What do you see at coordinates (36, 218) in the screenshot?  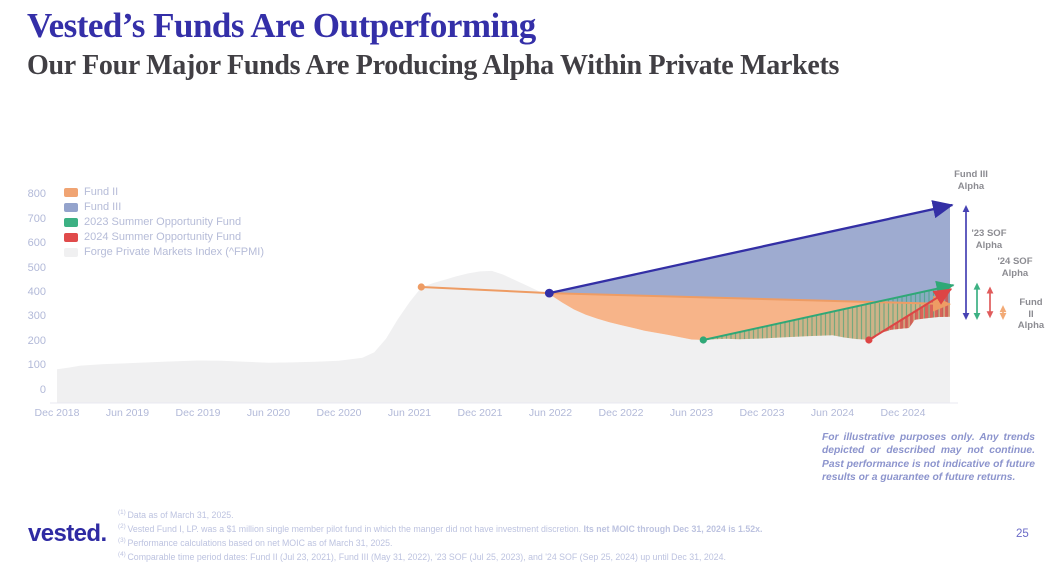 I see `y-tick-700: 700` at bounding box center [36, 218].